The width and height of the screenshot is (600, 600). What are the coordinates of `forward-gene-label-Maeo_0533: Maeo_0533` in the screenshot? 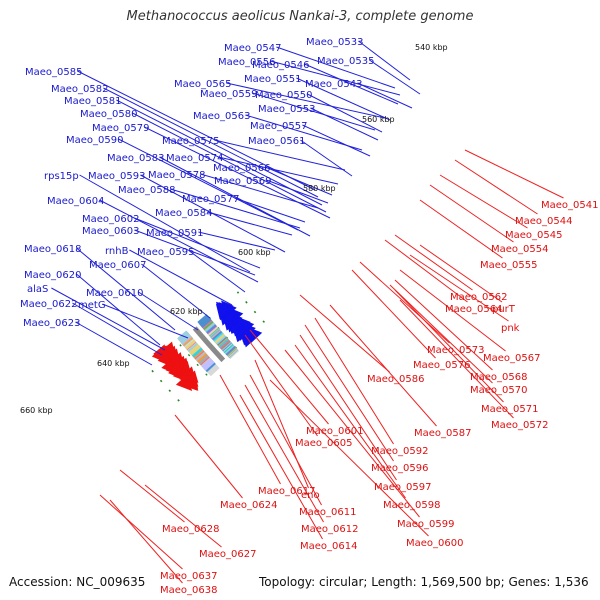 It's located at (334, 42).